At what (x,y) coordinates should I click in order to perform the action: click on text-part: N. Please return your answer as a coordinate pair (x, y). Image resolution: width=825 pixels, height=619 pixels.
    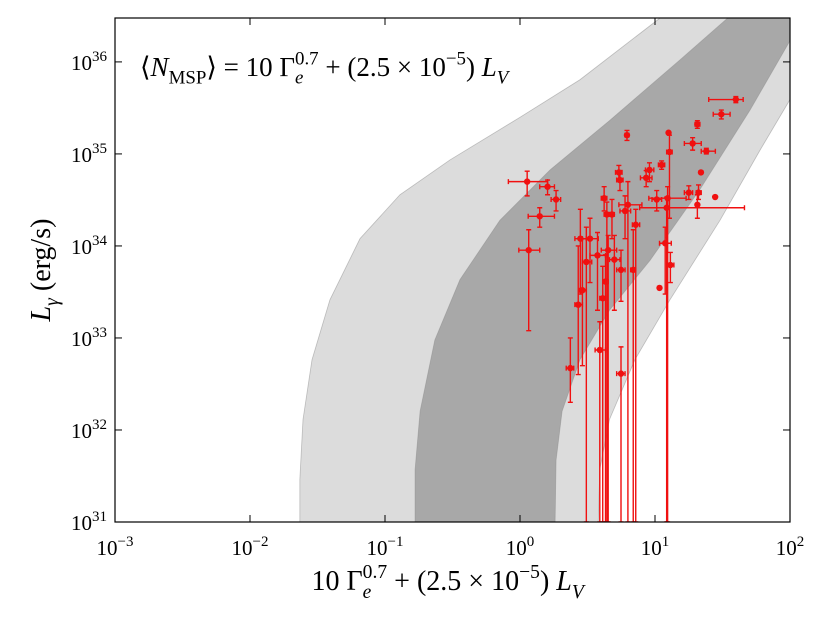
    Looking at the image, I should click on (160, 67).